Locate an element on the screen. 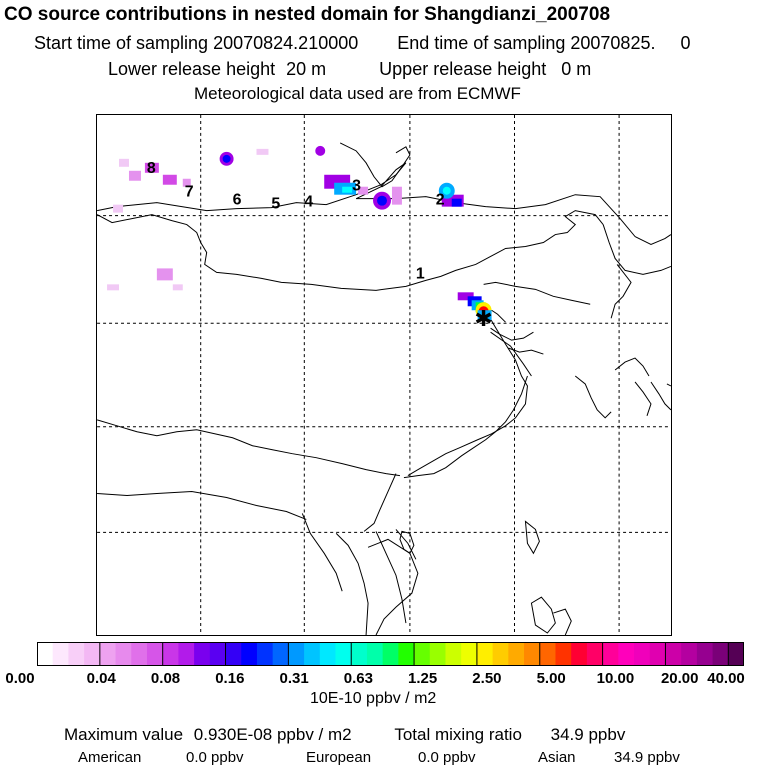  colorbar-tick-label: 10.00 is located at coordinates (615, 678).